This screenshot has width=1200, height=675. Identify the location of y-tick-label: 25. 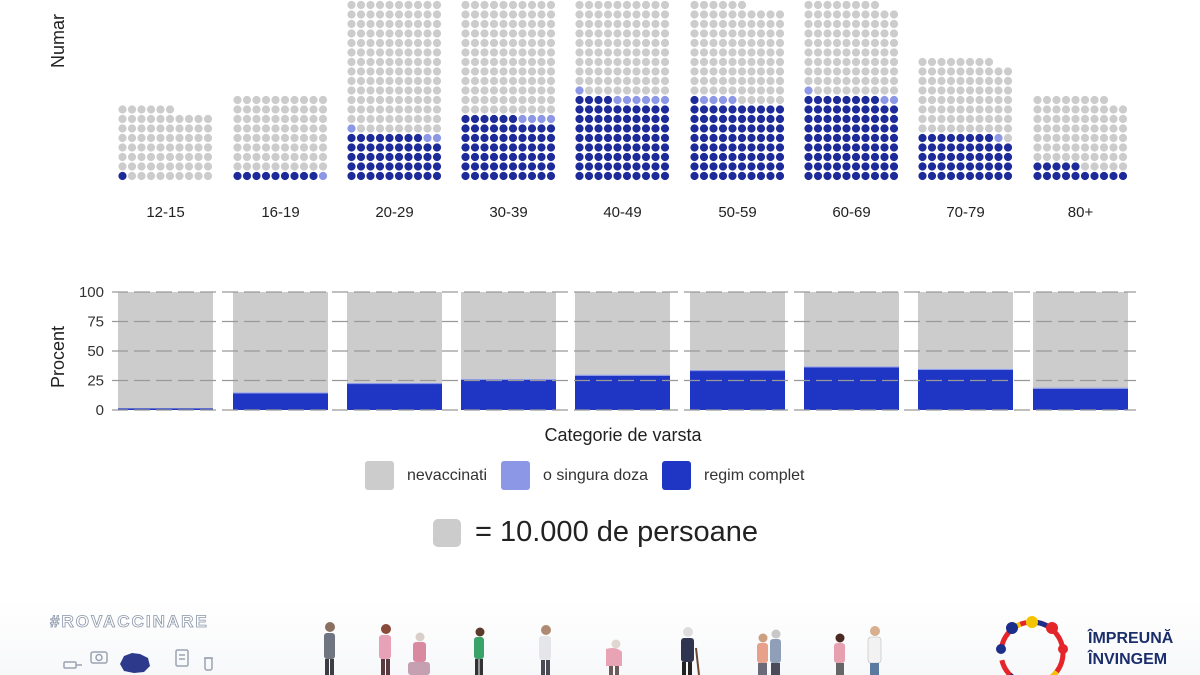
(95, 381).